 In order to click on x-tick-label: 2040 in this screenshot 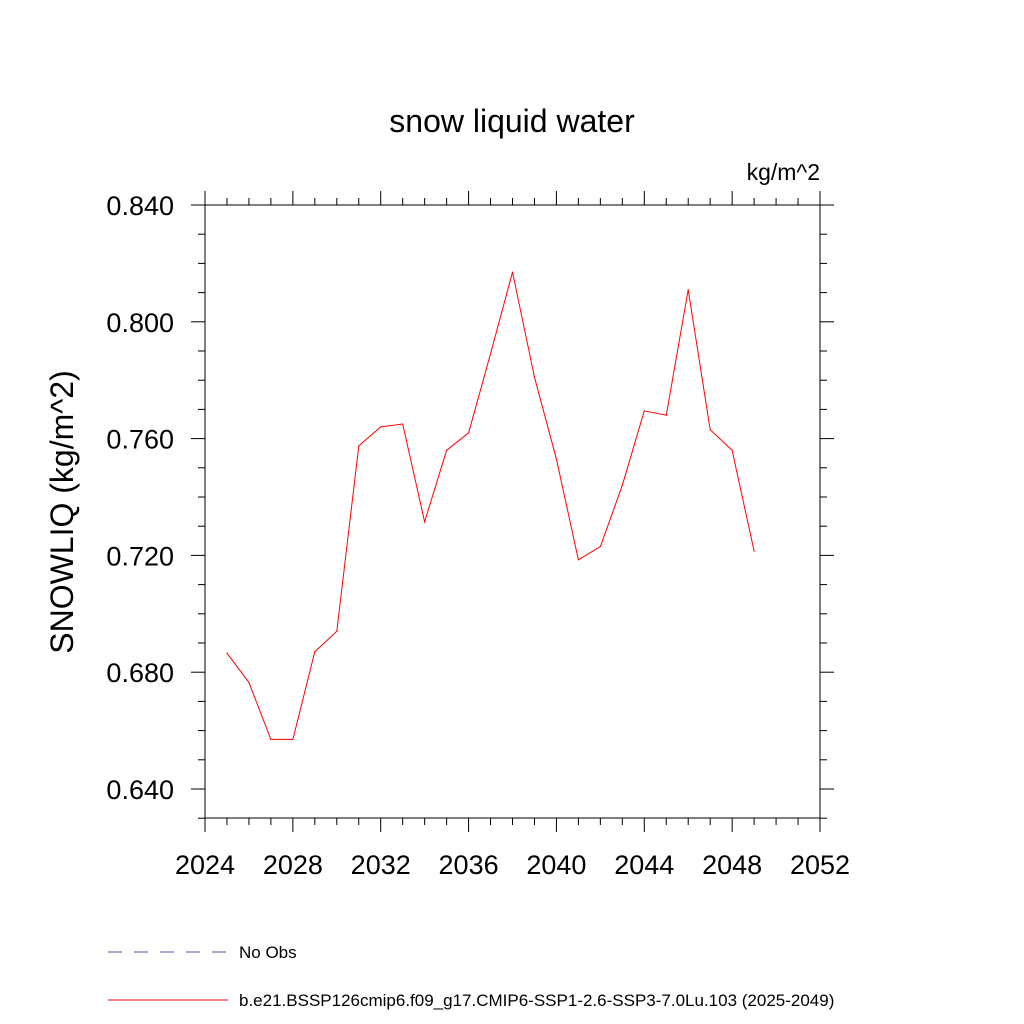, I will do `click(556, 865)`.